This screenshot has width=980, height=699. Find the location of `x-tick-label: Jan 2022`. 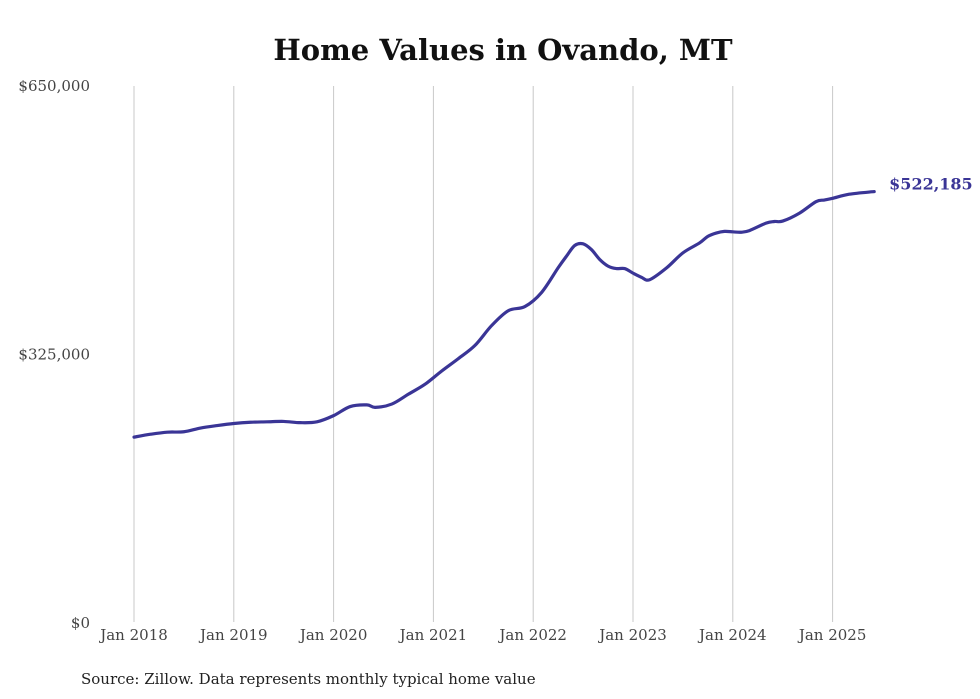

x-tick-label: Jan 2022 is located at coordinates (532, 635).